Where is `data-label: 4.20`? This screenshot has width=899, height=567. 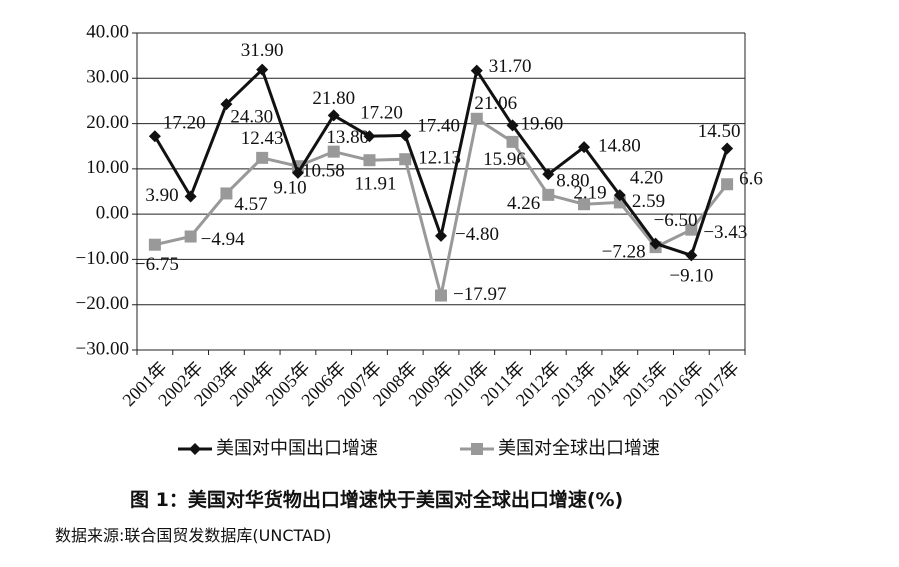 data-label: 4.20 is located at coordinates (646, 177).